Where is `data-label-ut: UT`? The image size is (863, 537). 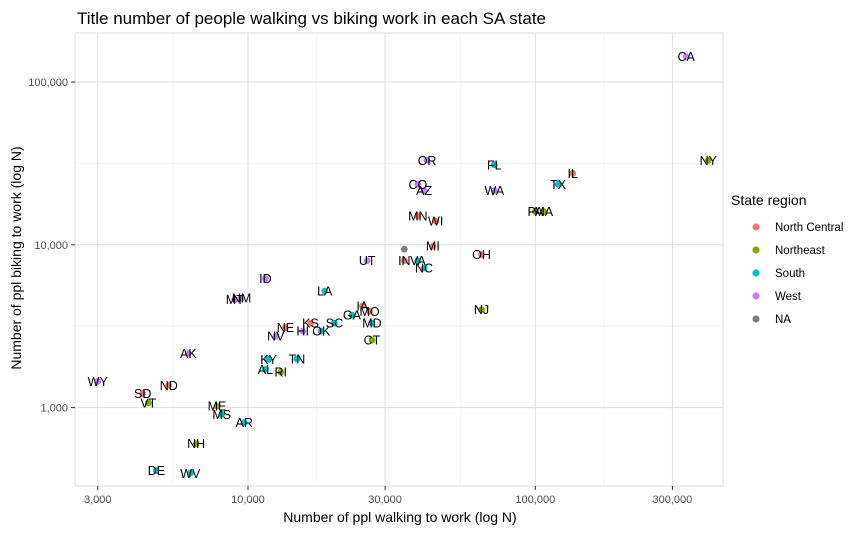
data-label-ut: UT is located at coordinates (367, 261).